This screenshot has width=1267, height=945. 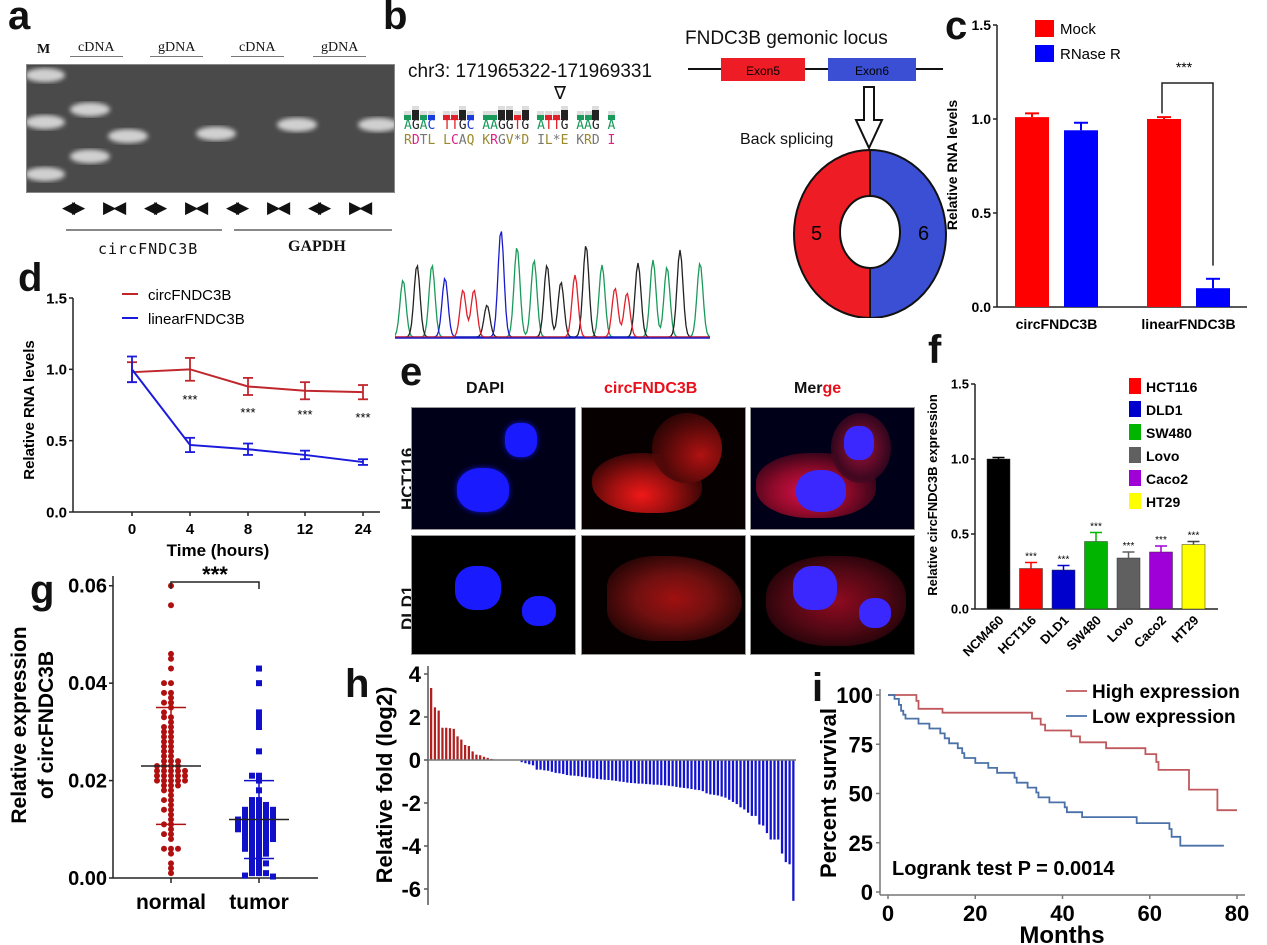 What do you see at coordinates (818, 688) in the screenshot?
I see `panel-label-i: i` at bounding box center [818, 688].